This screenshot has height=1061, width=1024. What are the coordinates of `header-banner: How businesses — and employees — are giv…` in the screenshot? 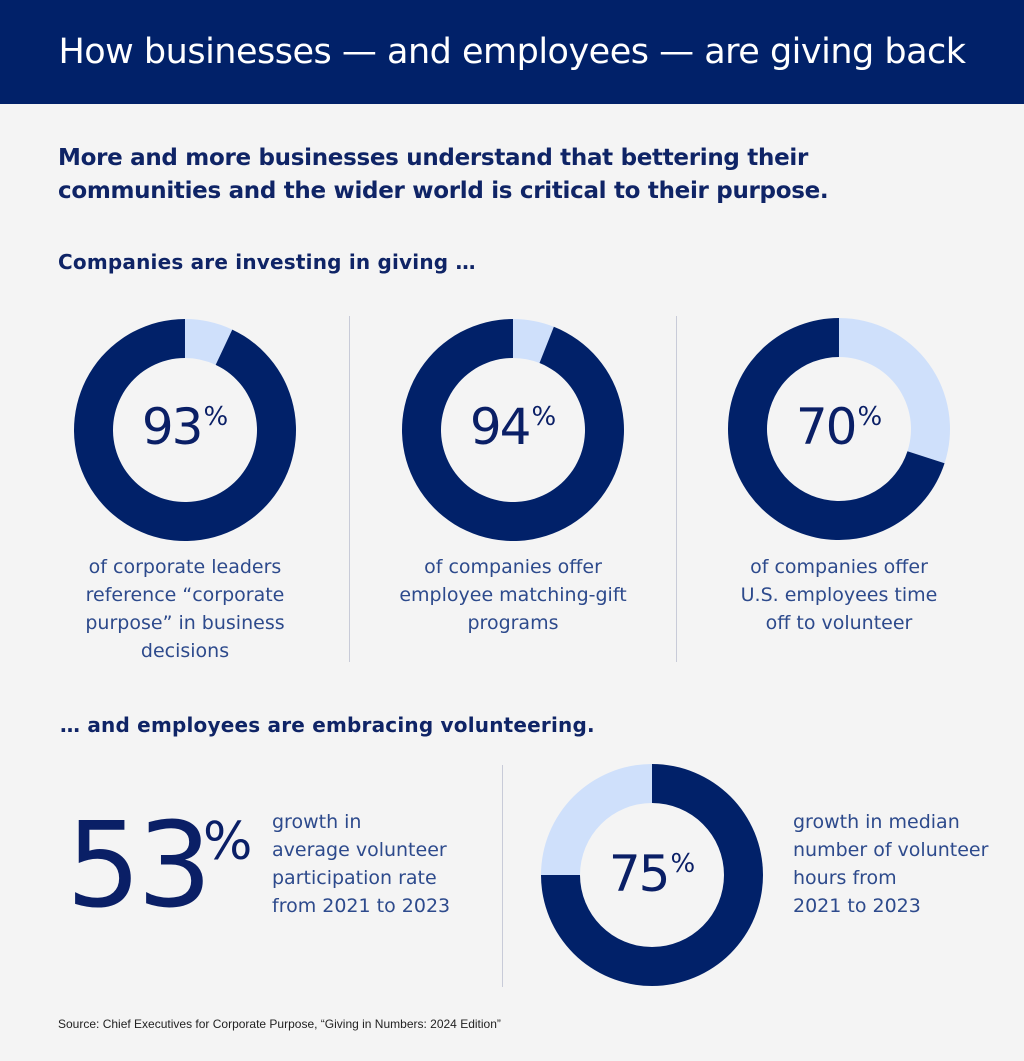 It's located at (512, 52).